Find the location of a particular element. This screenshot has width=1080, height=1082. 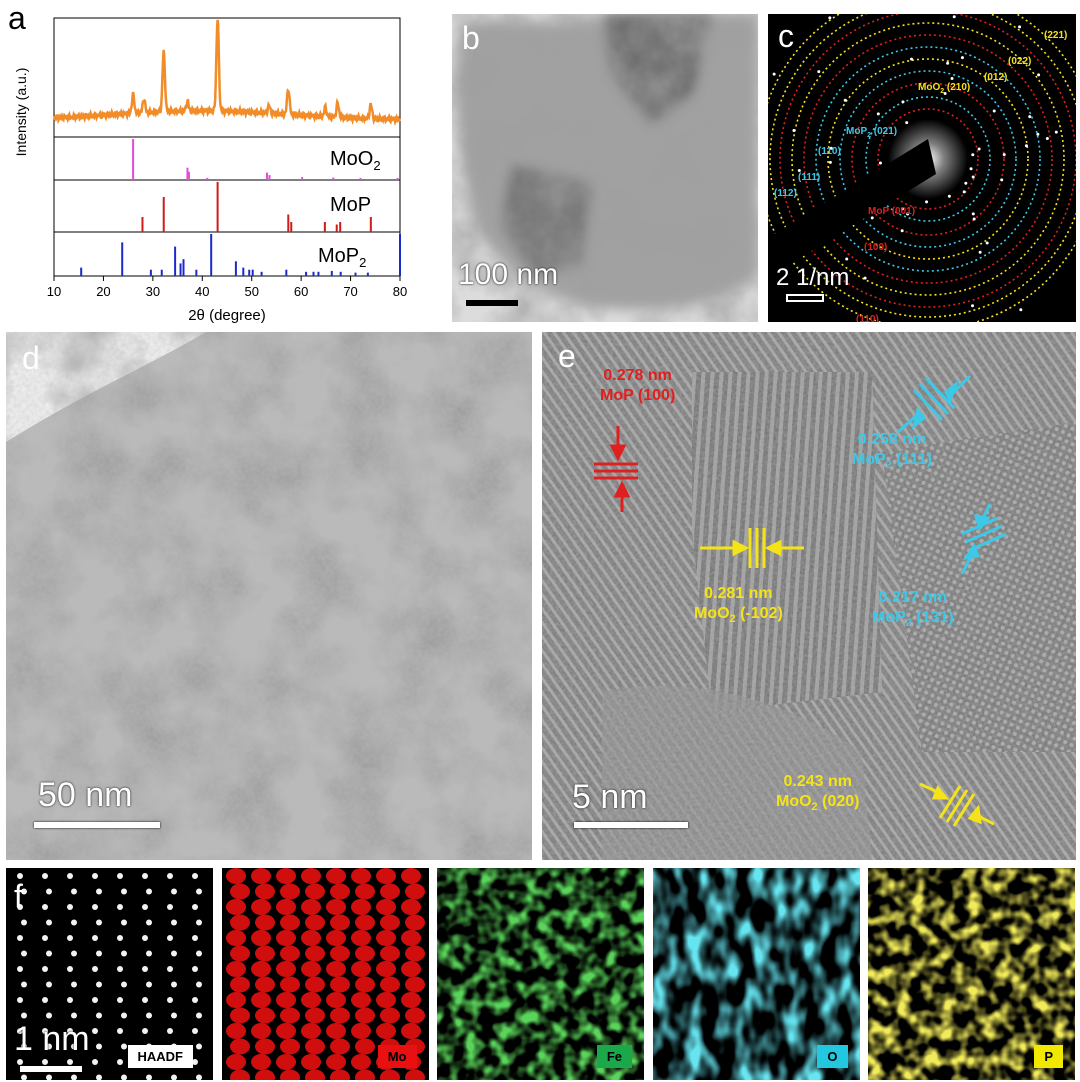

eds-map-o: O is located at coordinates (756, 974).